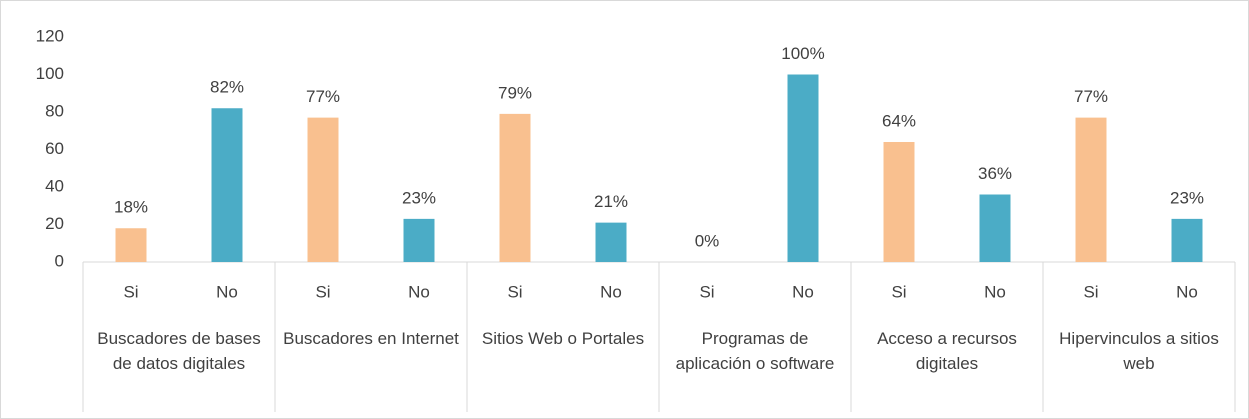 The image size is (1249, 419). Describe the element at coordinates (515, 92) in the screenshot. I see `value-label: 79%` at that location.